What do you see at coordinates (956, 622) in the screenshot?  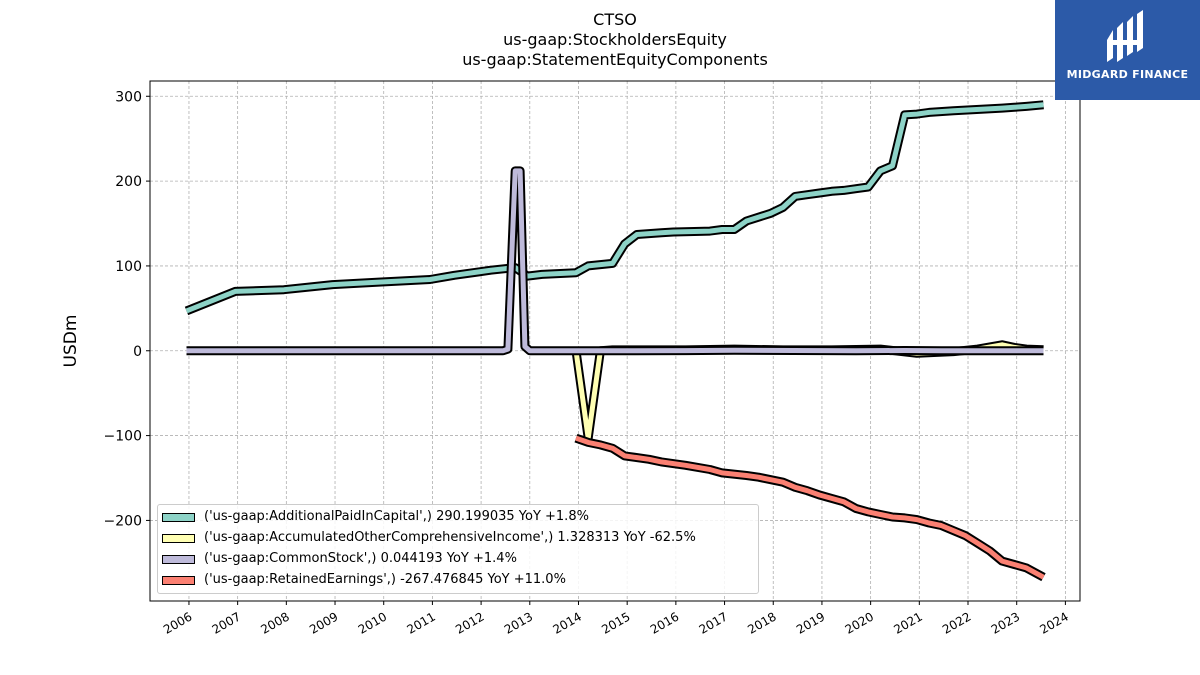 I see `x-tick-label: 2022` at bounding box center [956, 622].